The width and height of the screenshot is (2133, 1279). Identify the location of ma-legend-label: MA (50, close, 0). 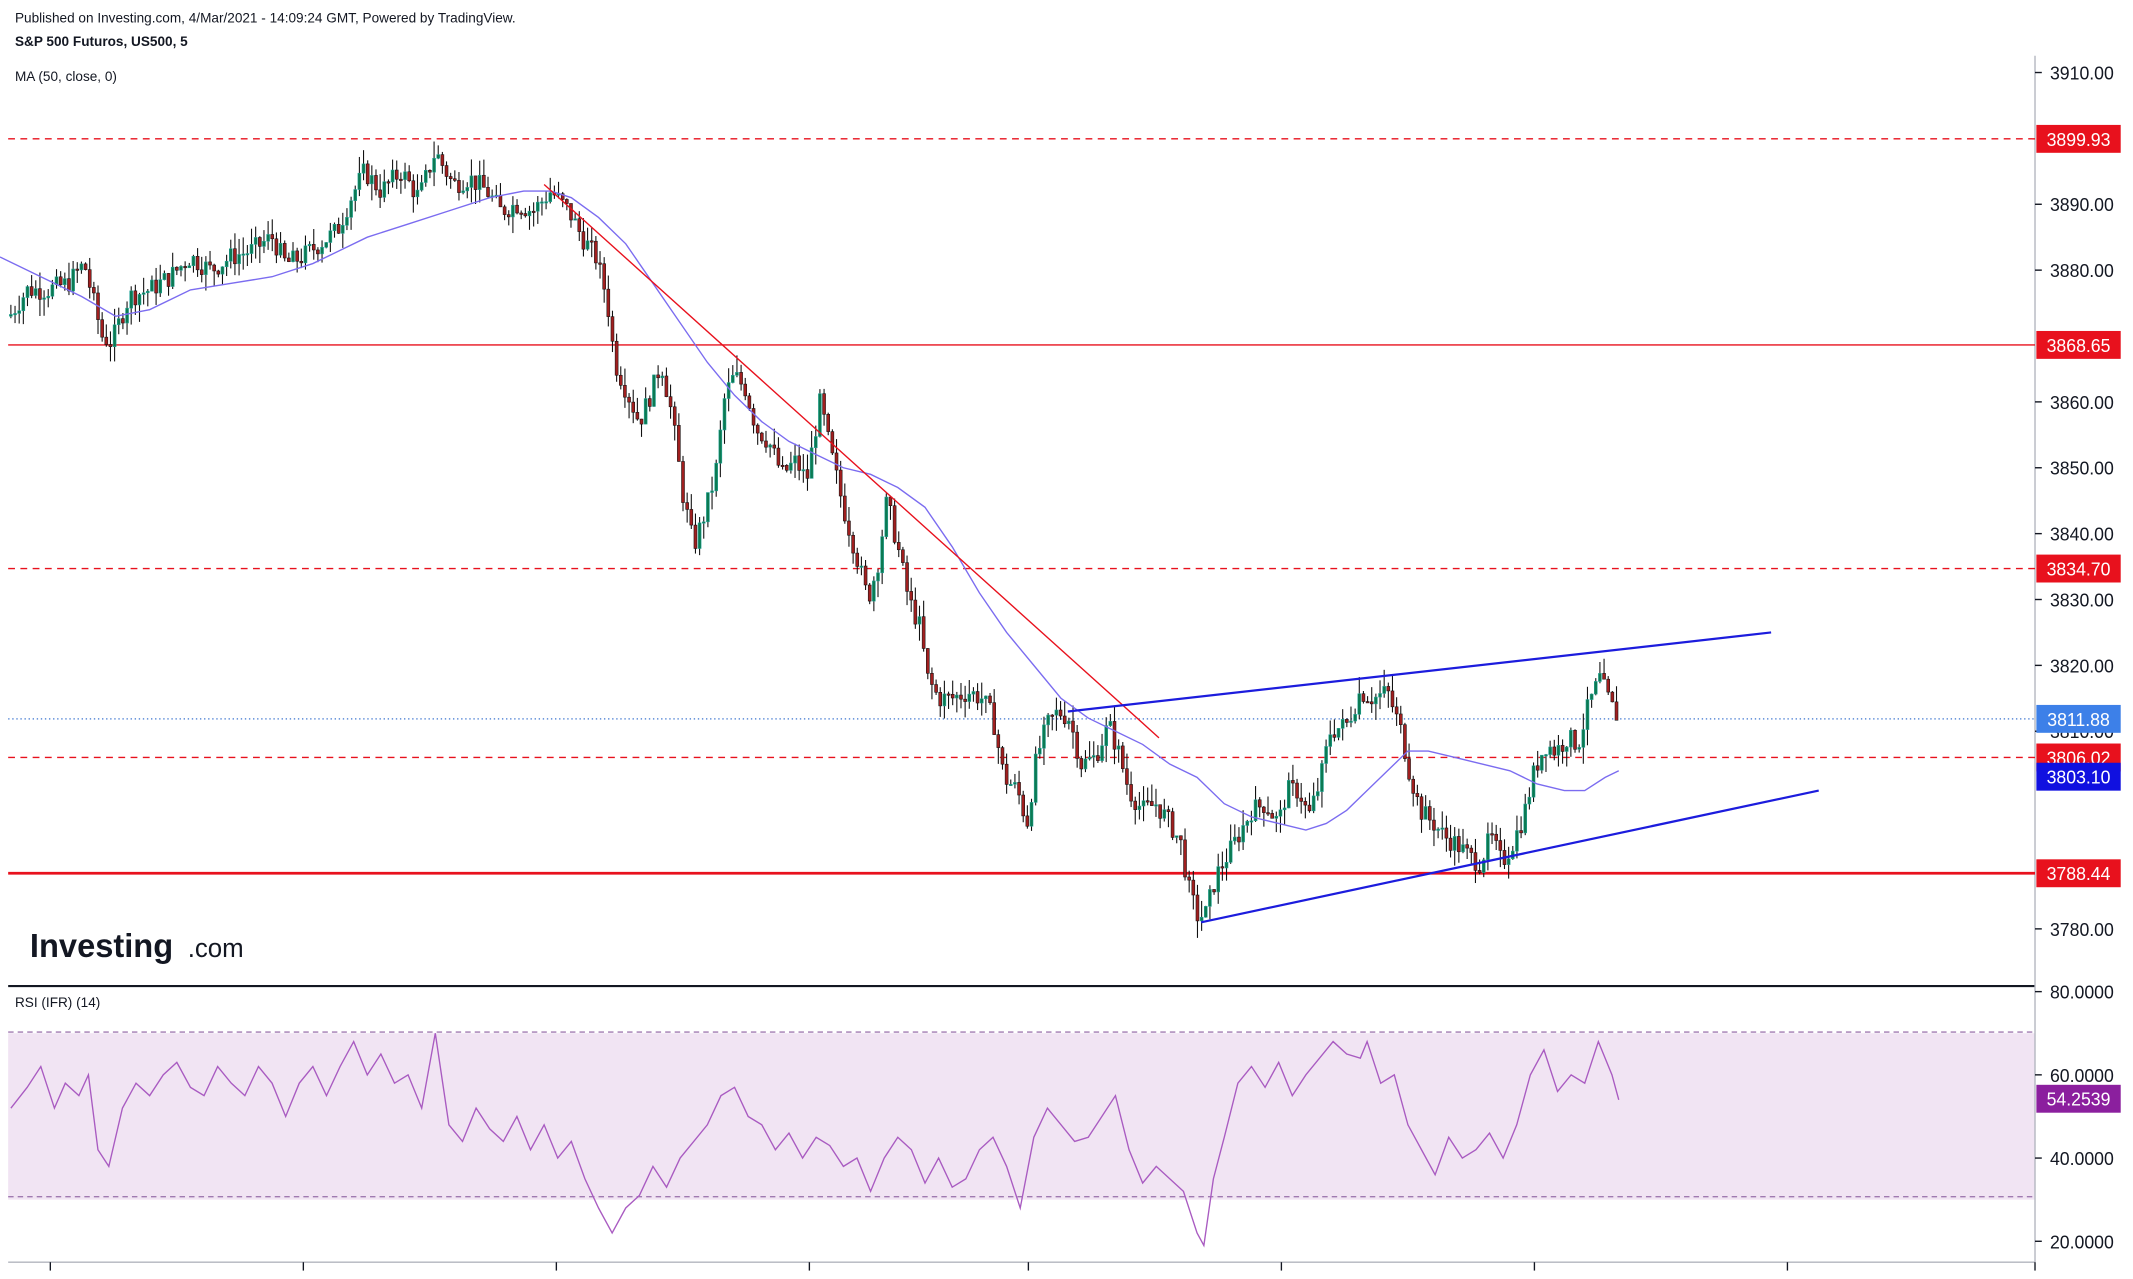
(66, 76).